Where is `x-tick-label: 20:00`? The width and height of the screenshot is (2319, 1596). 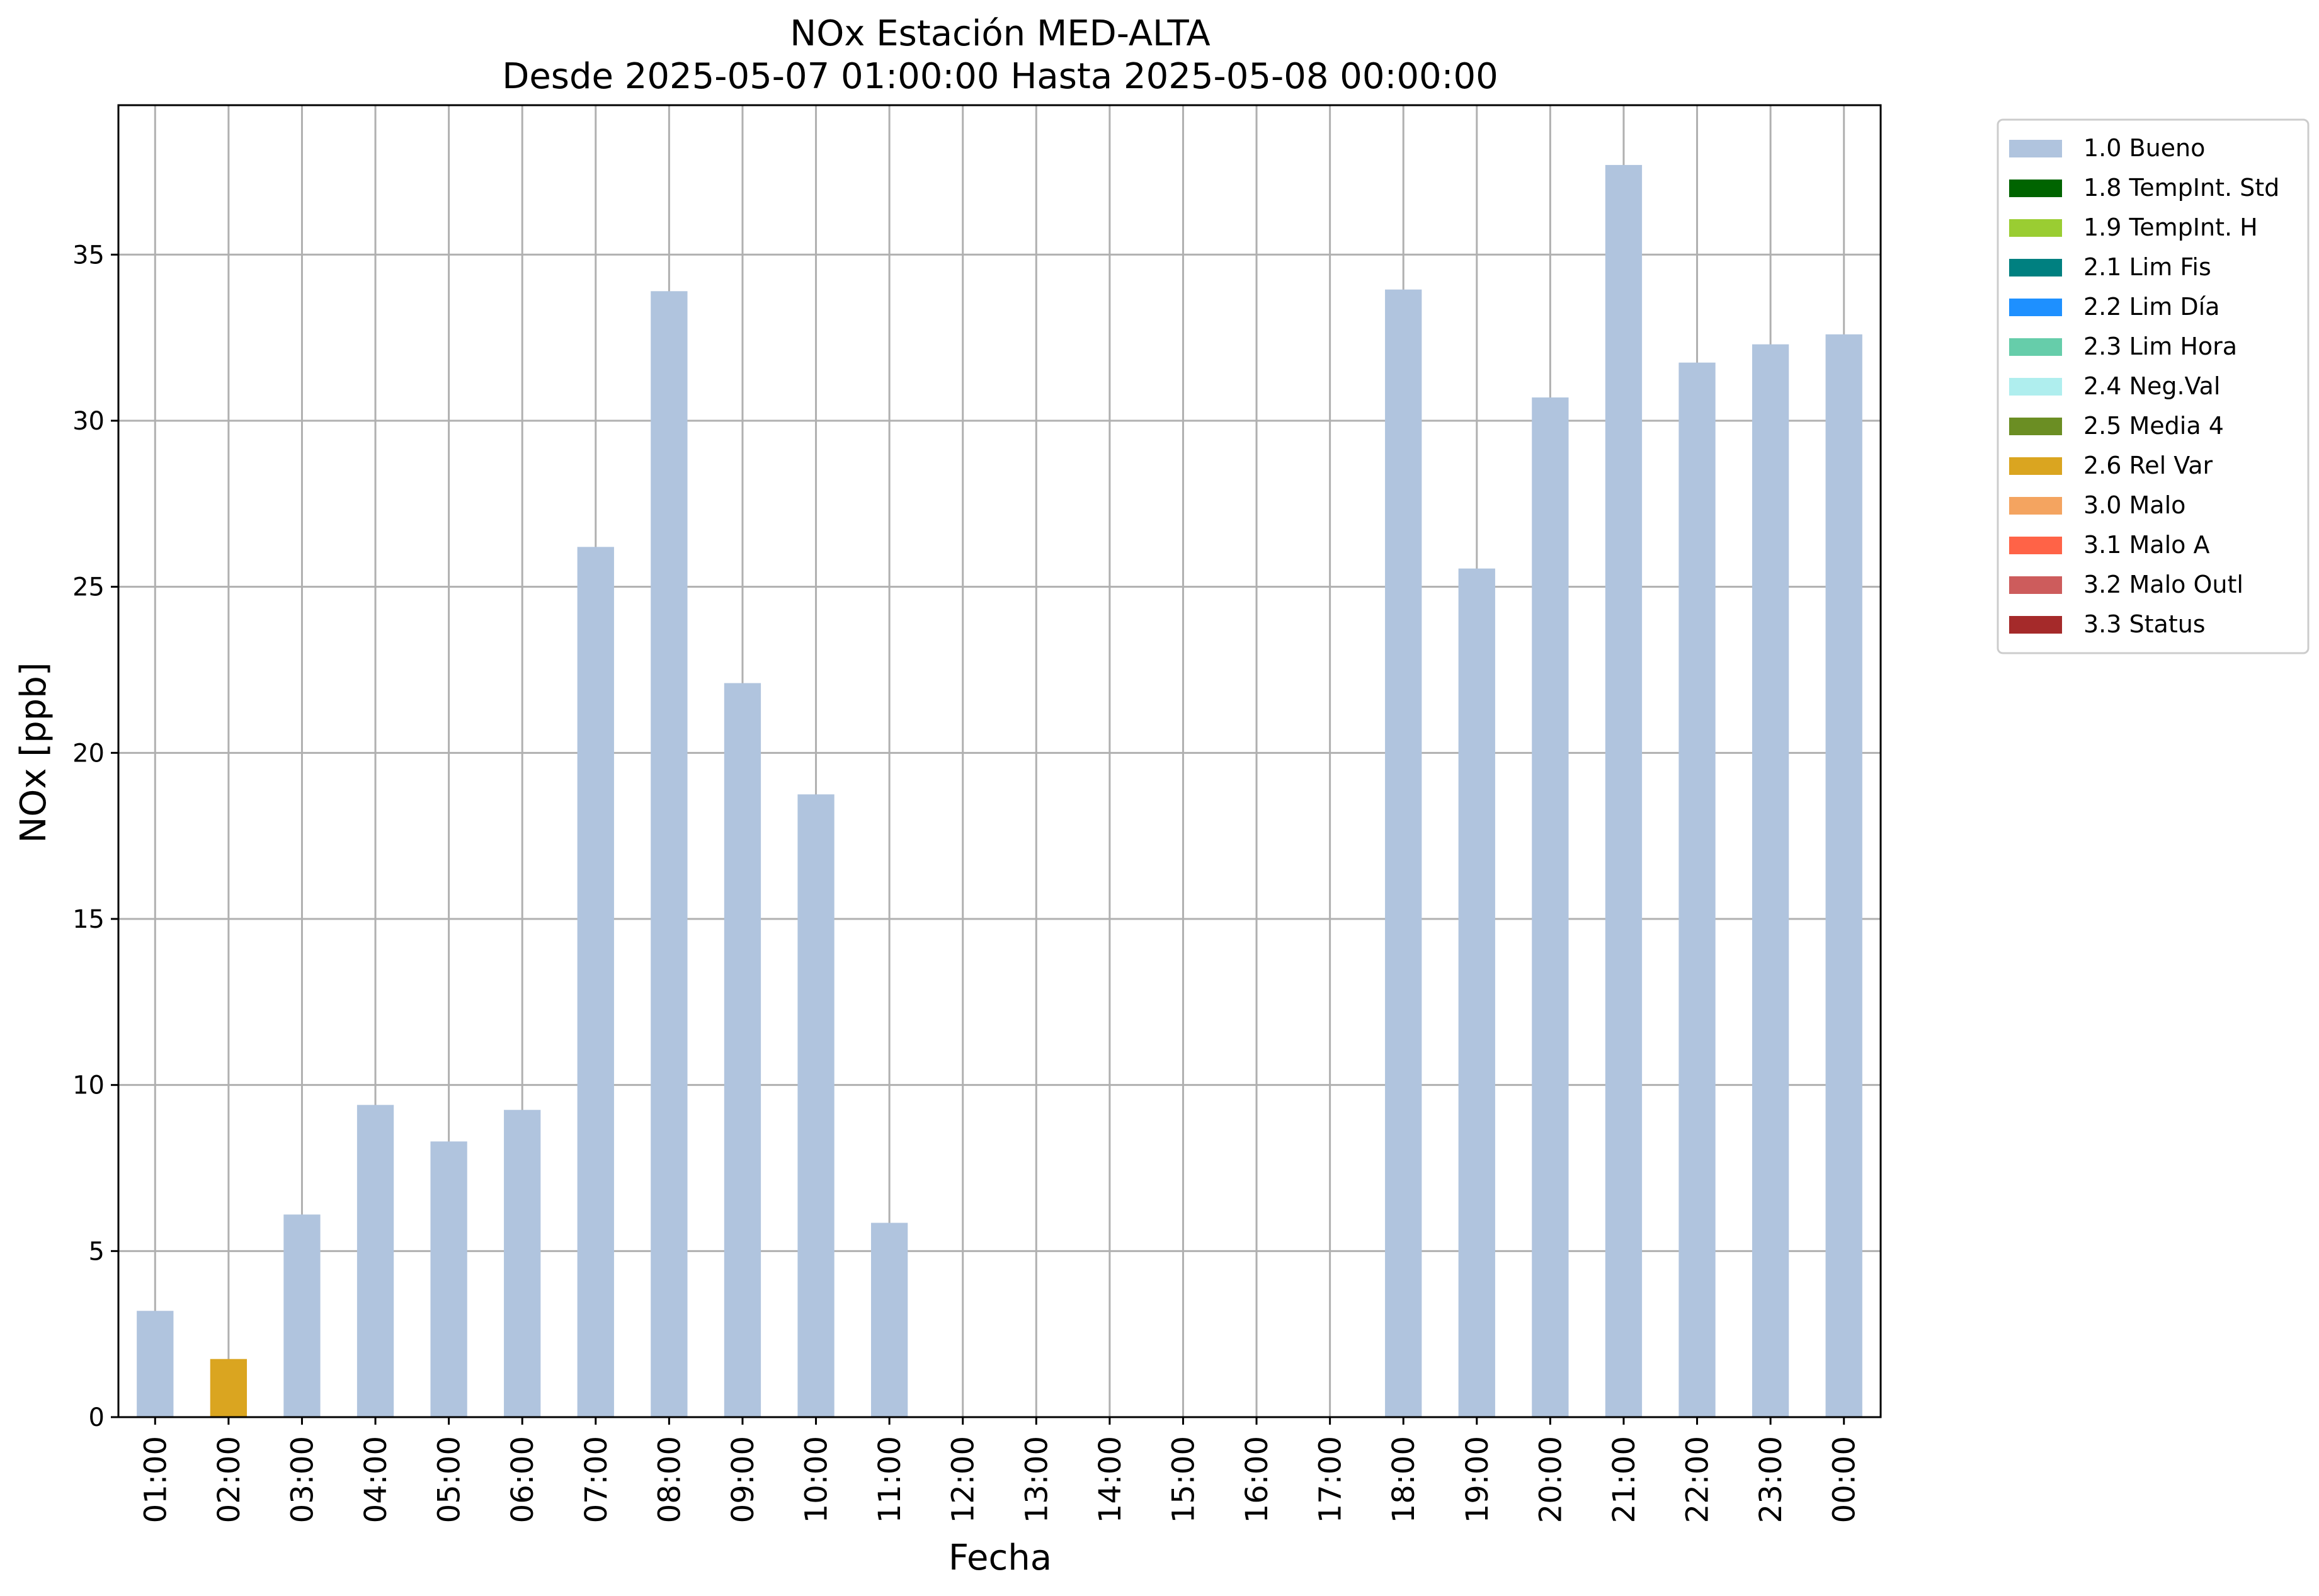 x-tick-label: 20:00 is located at coordinates (1550, 1479).